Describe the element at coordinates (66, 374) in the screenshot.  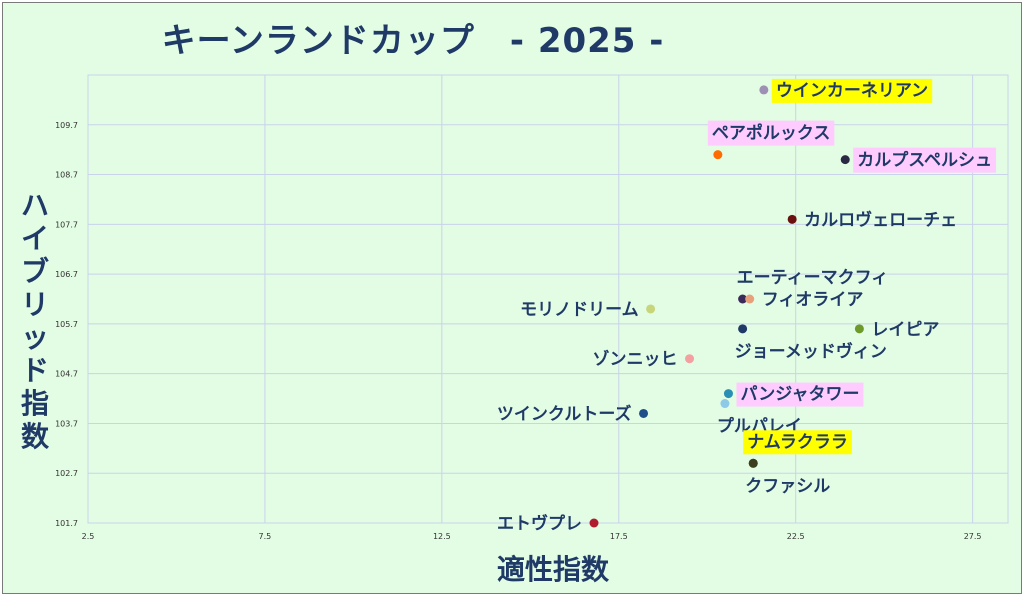
I see `y-tick-label: 104.7` at that location.